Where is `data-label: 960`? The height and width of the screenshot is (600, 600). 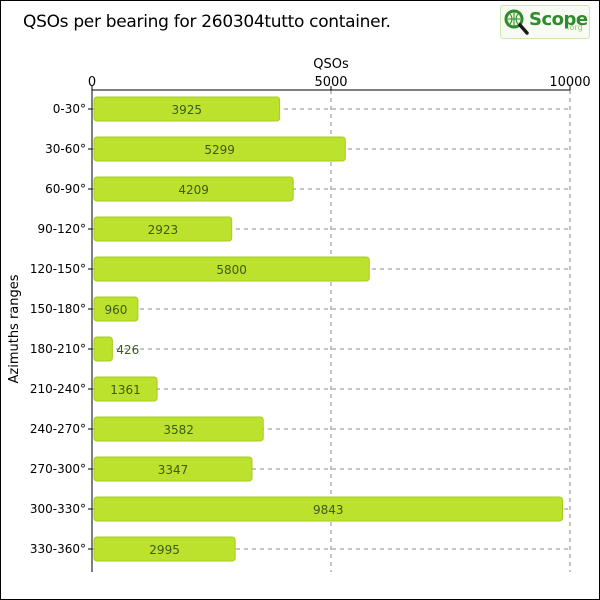
data-label: 960 is located at coordinates (115, 310).